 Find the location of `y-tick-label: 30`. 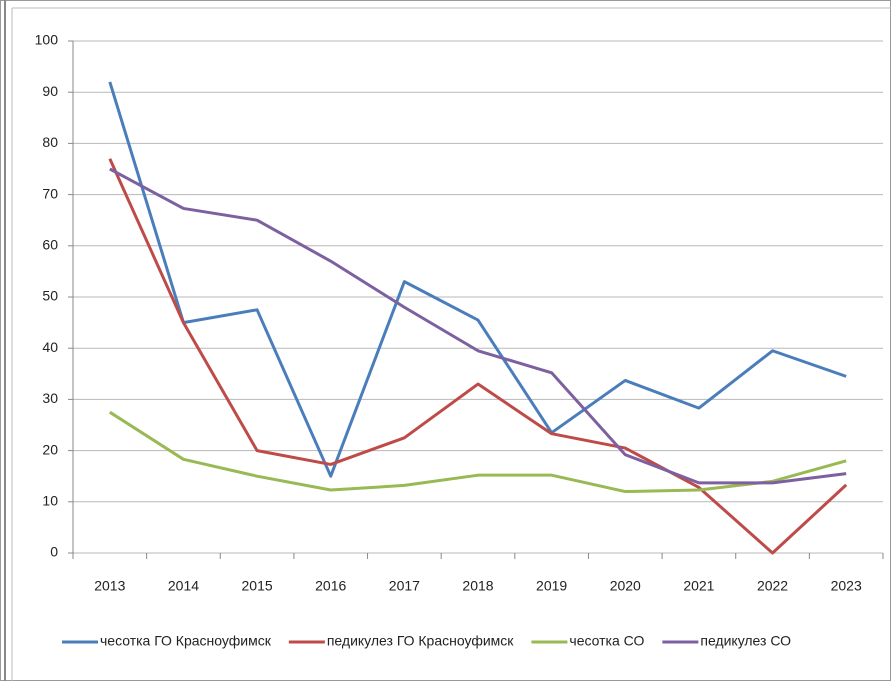

y-tick-label: 30 is located at coordinates (50, 398).